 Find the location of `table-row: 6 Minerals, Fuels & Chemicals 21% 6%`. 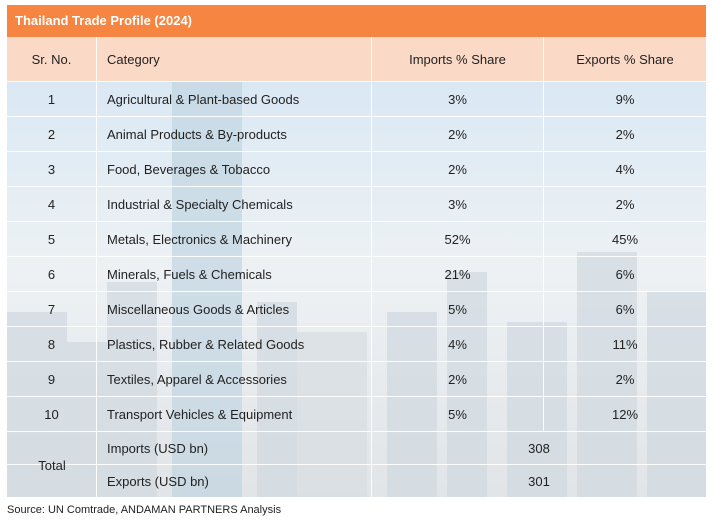

table-row: 6 Minerals, Fuels & Chemicals 21% 6% is located at coordinates (356, 274).